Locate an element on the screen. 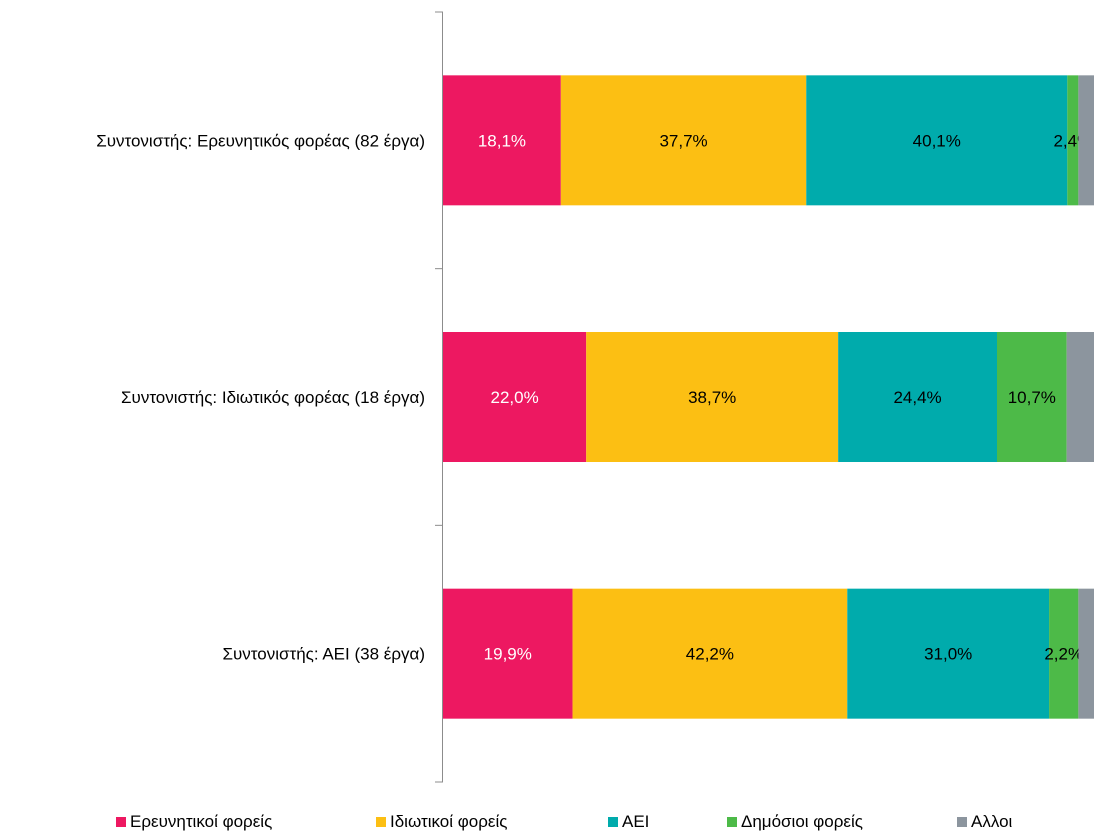 This screenshot has height=840, width=1096. data-label: 18,1% is located at coordinates (502, 140).